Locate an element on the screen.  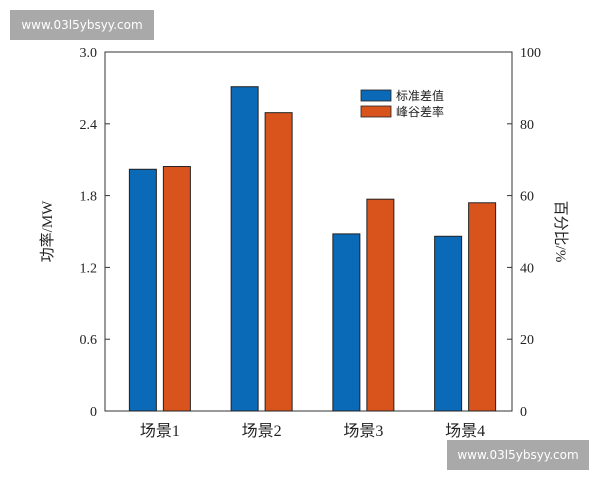
right-tick-label: 40 is located at coordinates (527, 268).